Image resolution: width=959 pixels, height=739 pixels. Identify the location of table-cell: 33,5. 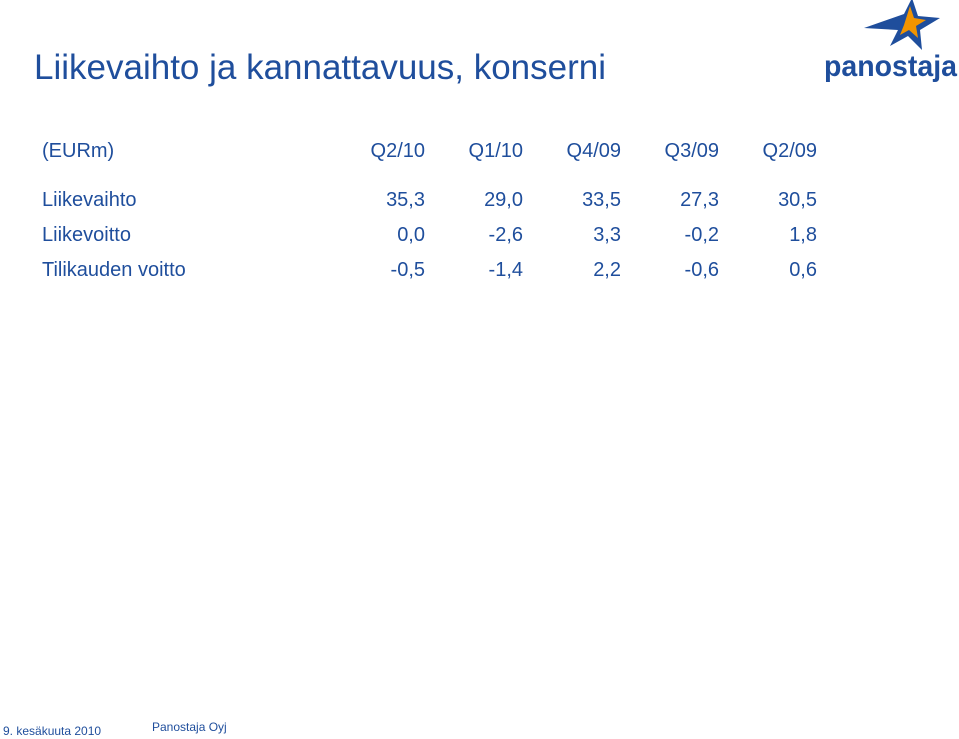
(601, 200).